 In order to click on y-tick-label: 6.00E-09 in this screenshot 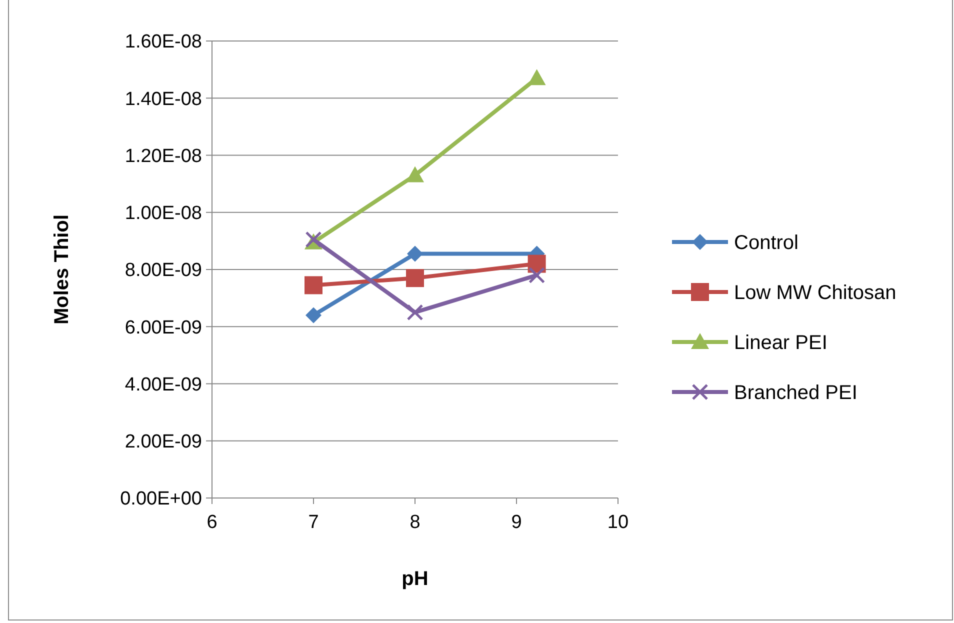, I will do `click(163, 327)`.